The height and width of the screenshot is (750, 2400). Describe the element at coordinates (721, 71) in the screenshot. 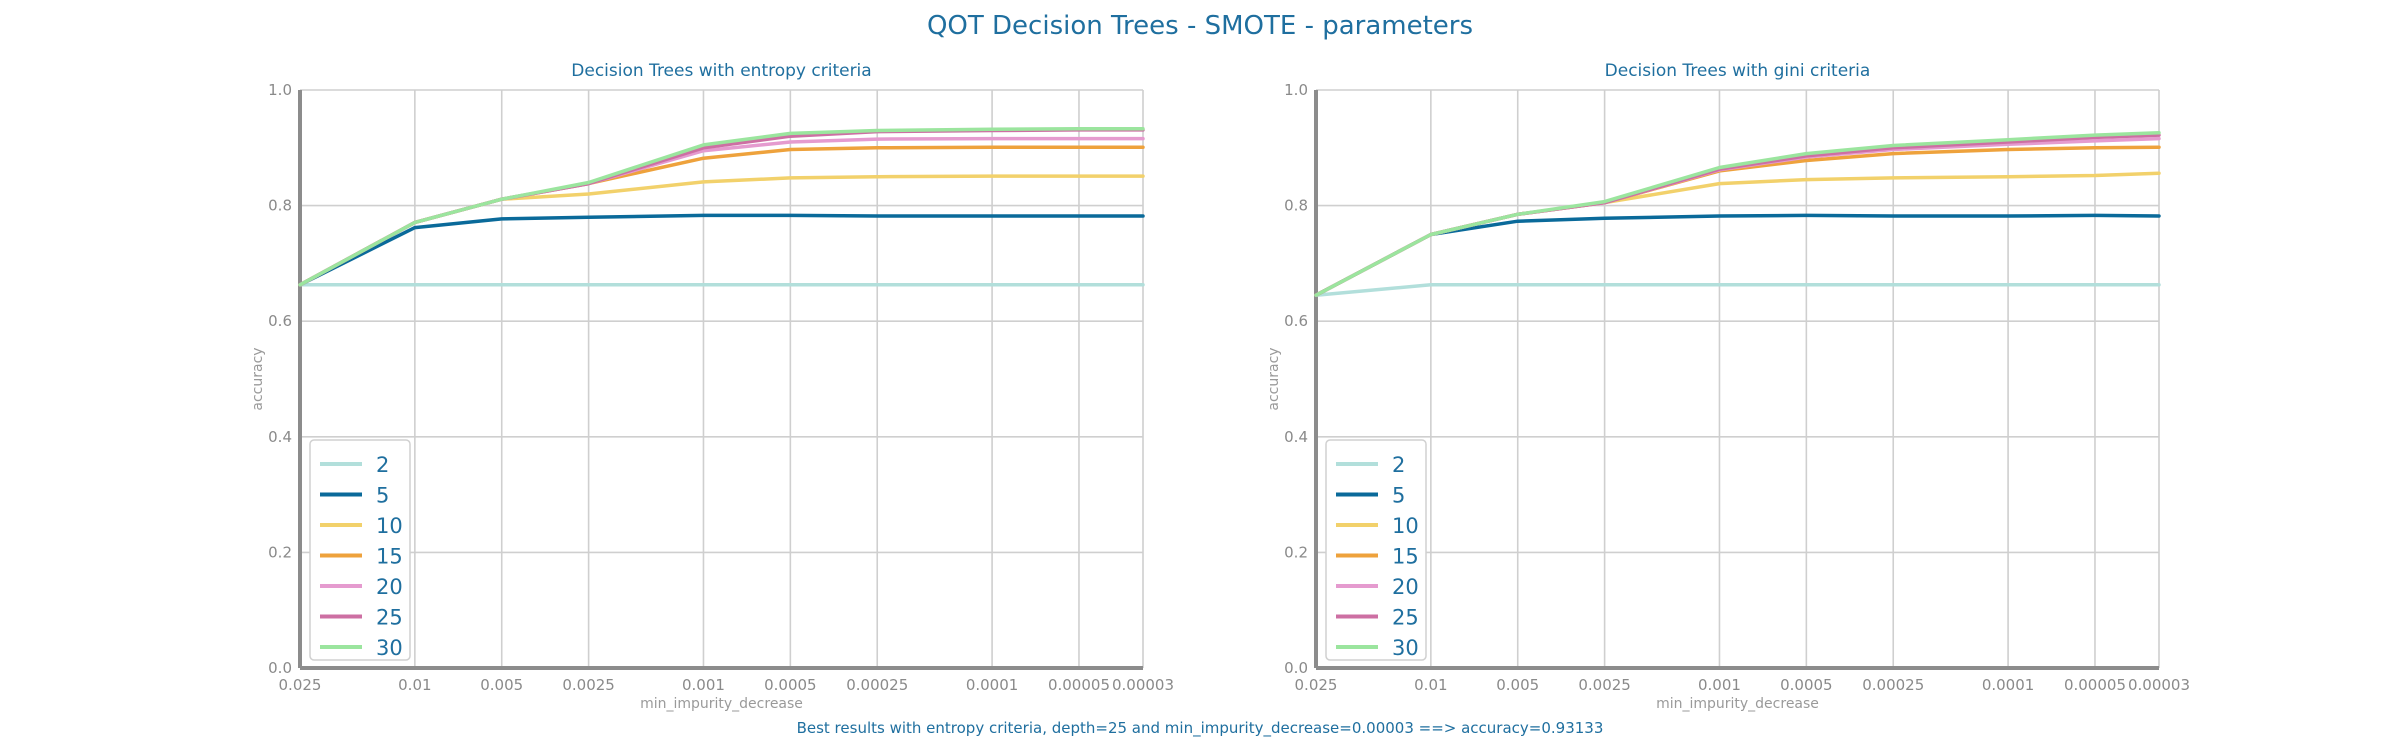

I see `chart-title: Decision Trees with entropy criteria` at that location.